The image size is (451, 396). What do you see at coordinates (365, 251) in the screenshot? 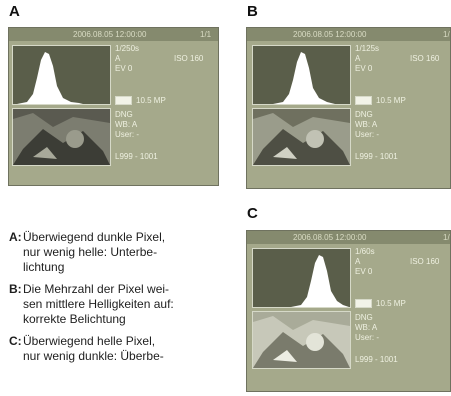
I see `shutter-speed: 1/60s` at bounding box center [365, 251].